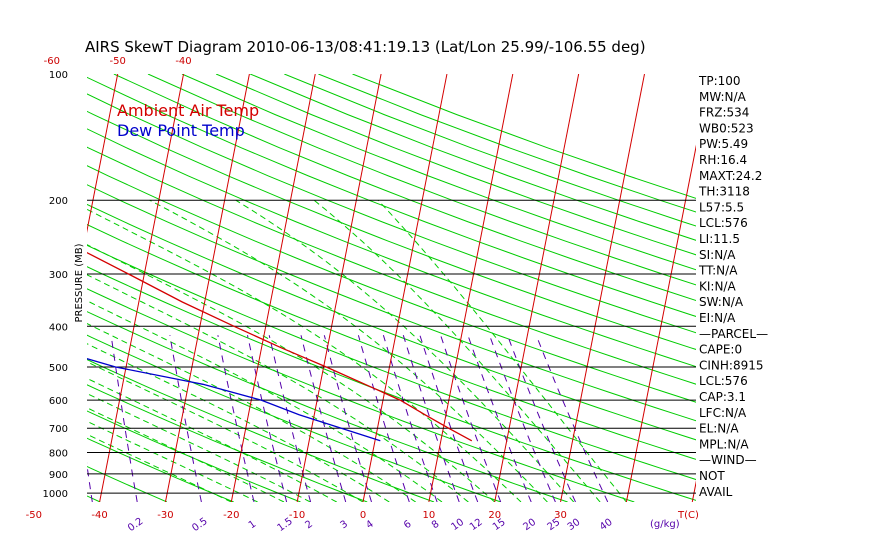 Image resolution: width=870 pixels, height=560 pixels. What do you see at coordinates (58, 75) in the screenshot?
I see `pressure-tick-label: 100` at bounding box center [58, 75].